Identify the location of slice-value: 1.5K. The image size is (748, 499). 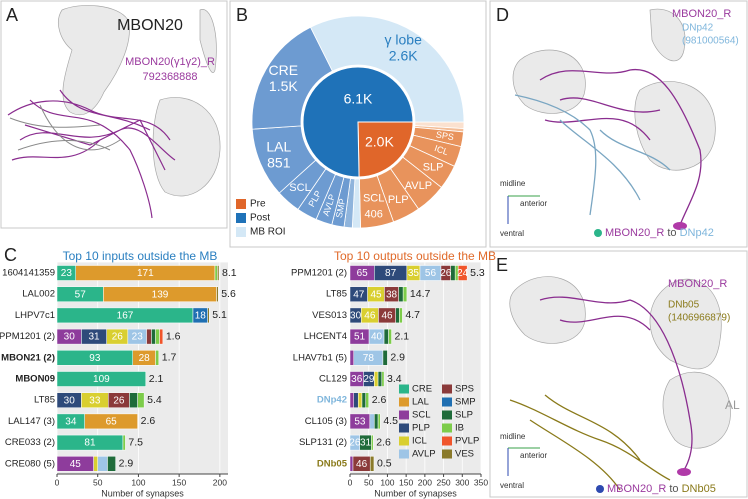
(283, 86).